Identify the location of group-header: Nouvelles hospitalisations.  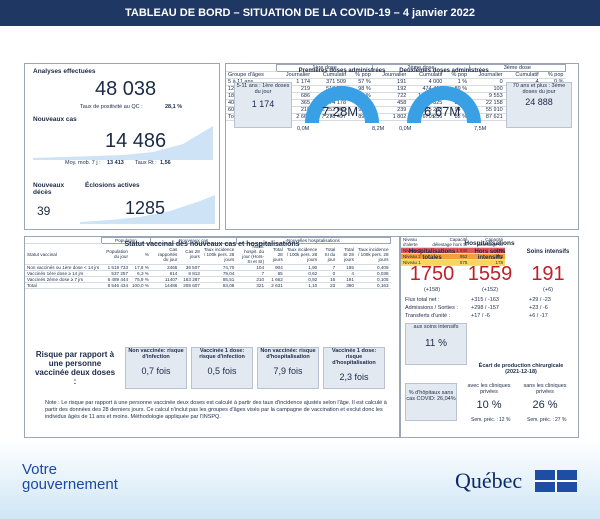
(313, 240).